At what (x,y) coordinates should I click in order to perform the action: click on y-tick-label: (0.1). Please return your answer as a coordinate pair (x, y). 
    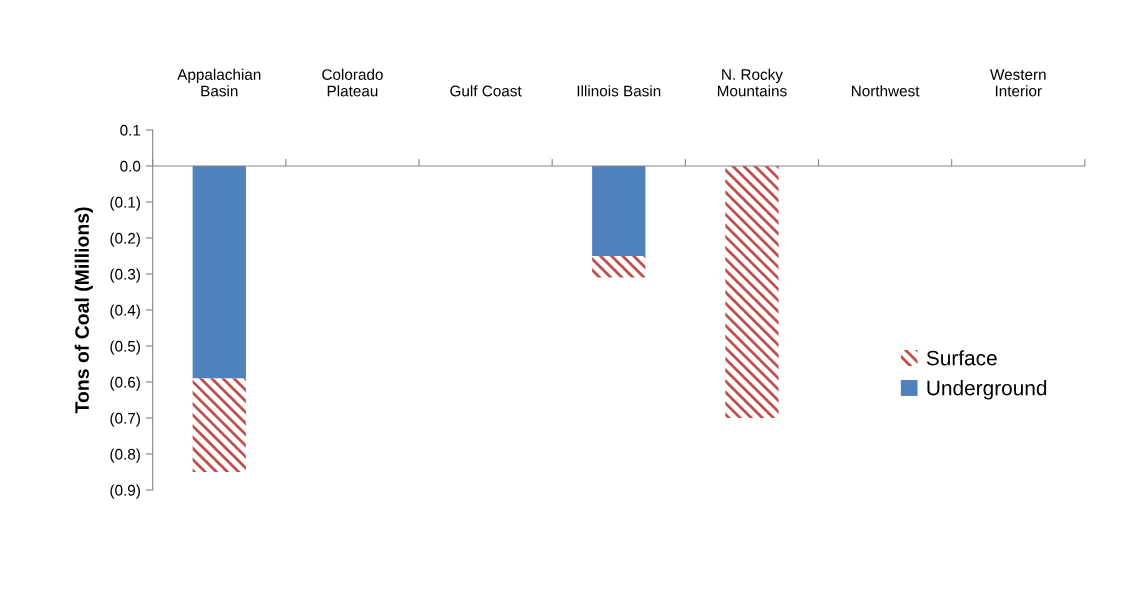
    Looking at the image, I should click on (125, 203).